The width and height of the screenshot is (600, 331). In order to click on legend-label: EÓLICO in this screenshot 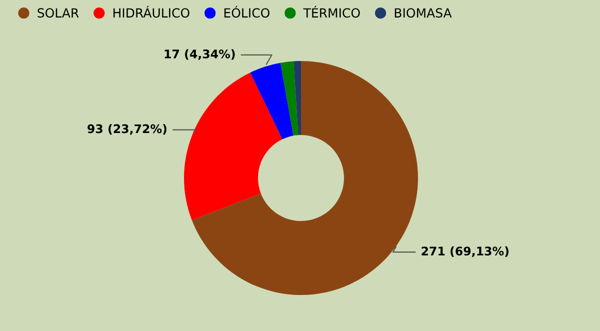, I will do `click(247, 12)`.